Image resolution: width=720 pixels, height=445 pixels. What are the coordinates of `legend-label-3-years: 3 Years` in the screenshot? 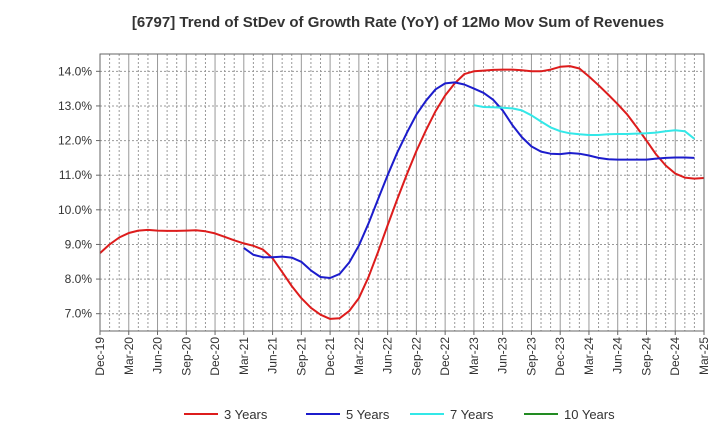 It's located at (246, 414).